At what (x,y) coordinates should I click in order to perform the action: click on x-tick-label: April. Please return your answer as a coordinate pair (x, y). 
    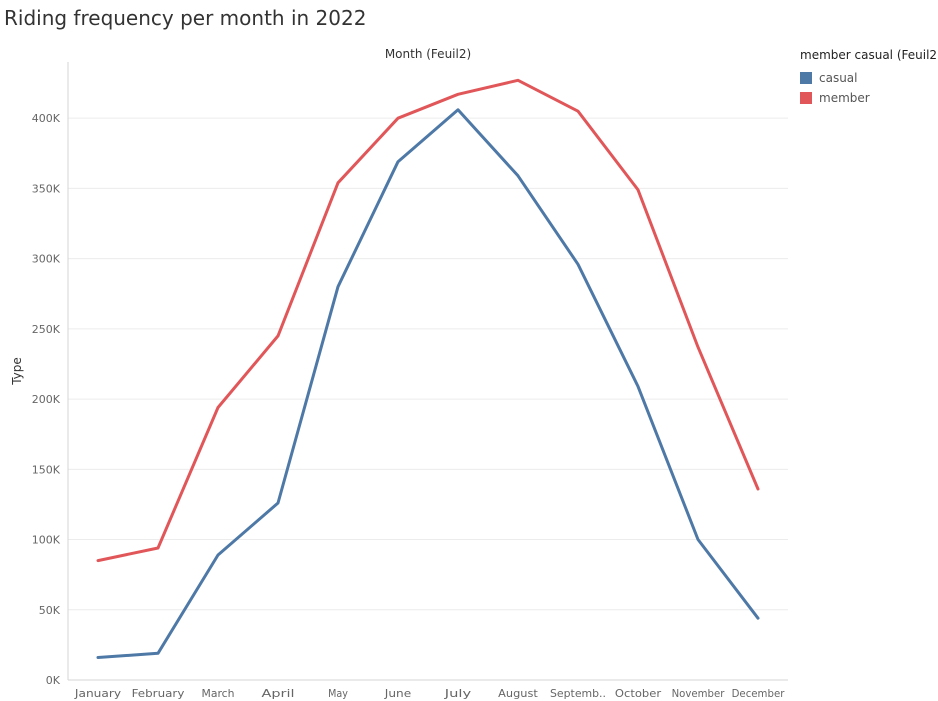
    Looking at the image, I should click on (278, 693).